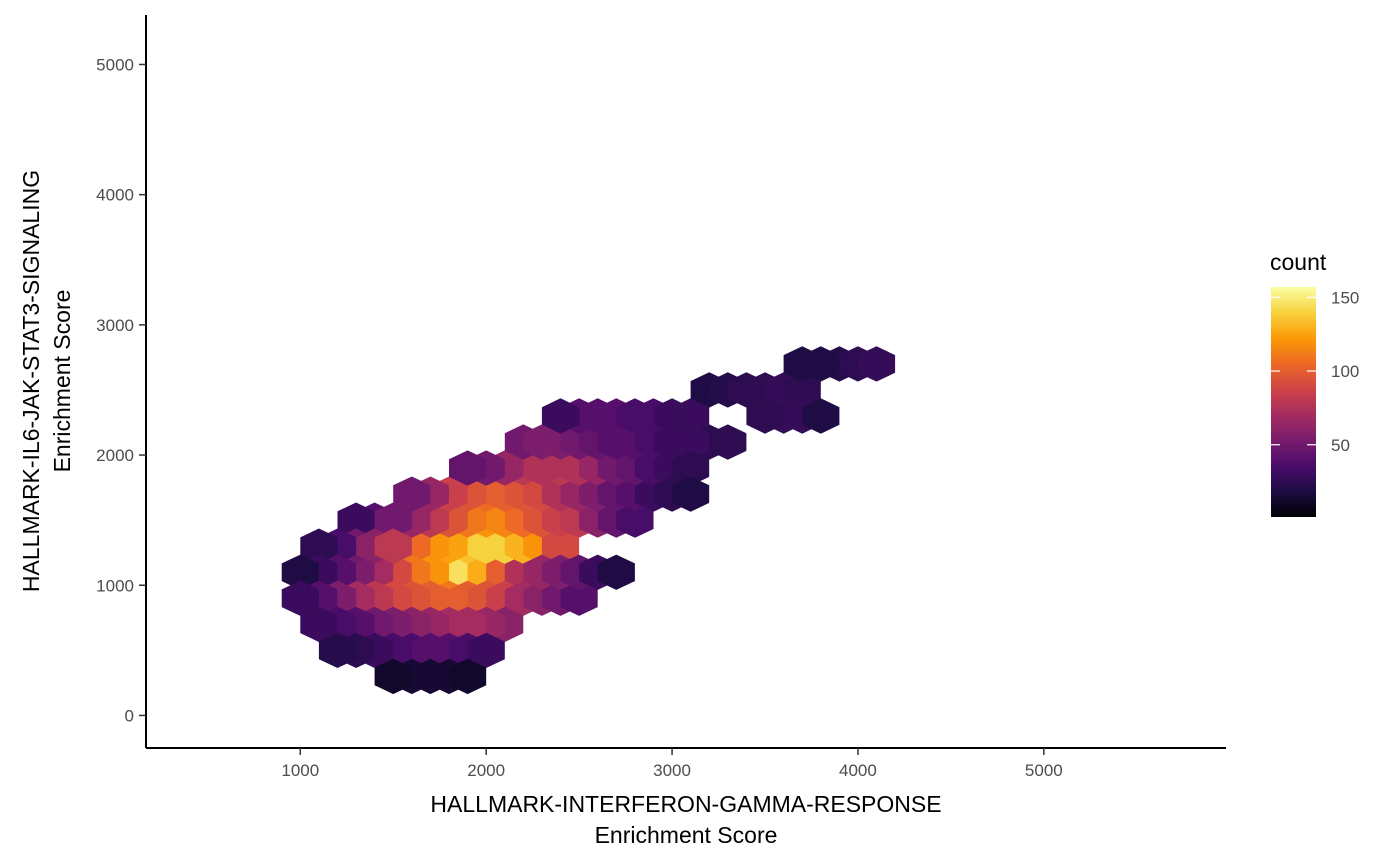 The image size is (1400, 865). I want to click on x-tick-label: 4000, so click(858, 770).